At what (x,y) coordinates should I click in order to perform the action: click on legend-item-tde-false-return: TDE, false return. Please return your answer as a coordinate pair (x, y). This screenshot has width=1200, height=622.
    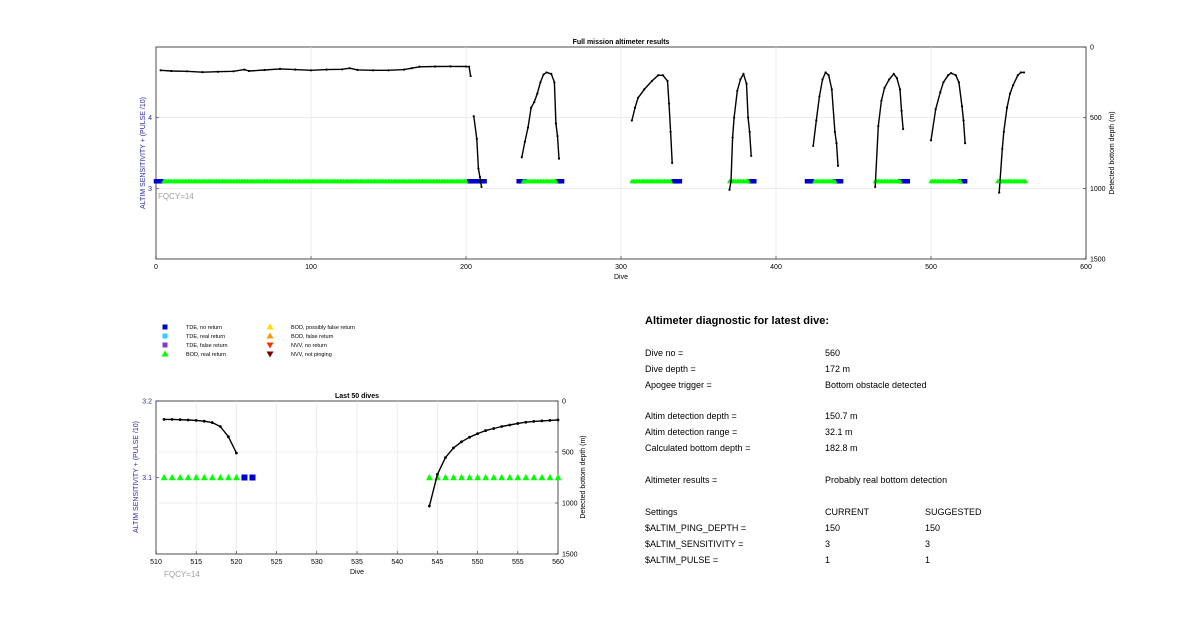
    Looking at the image, I should click on (195, 345).